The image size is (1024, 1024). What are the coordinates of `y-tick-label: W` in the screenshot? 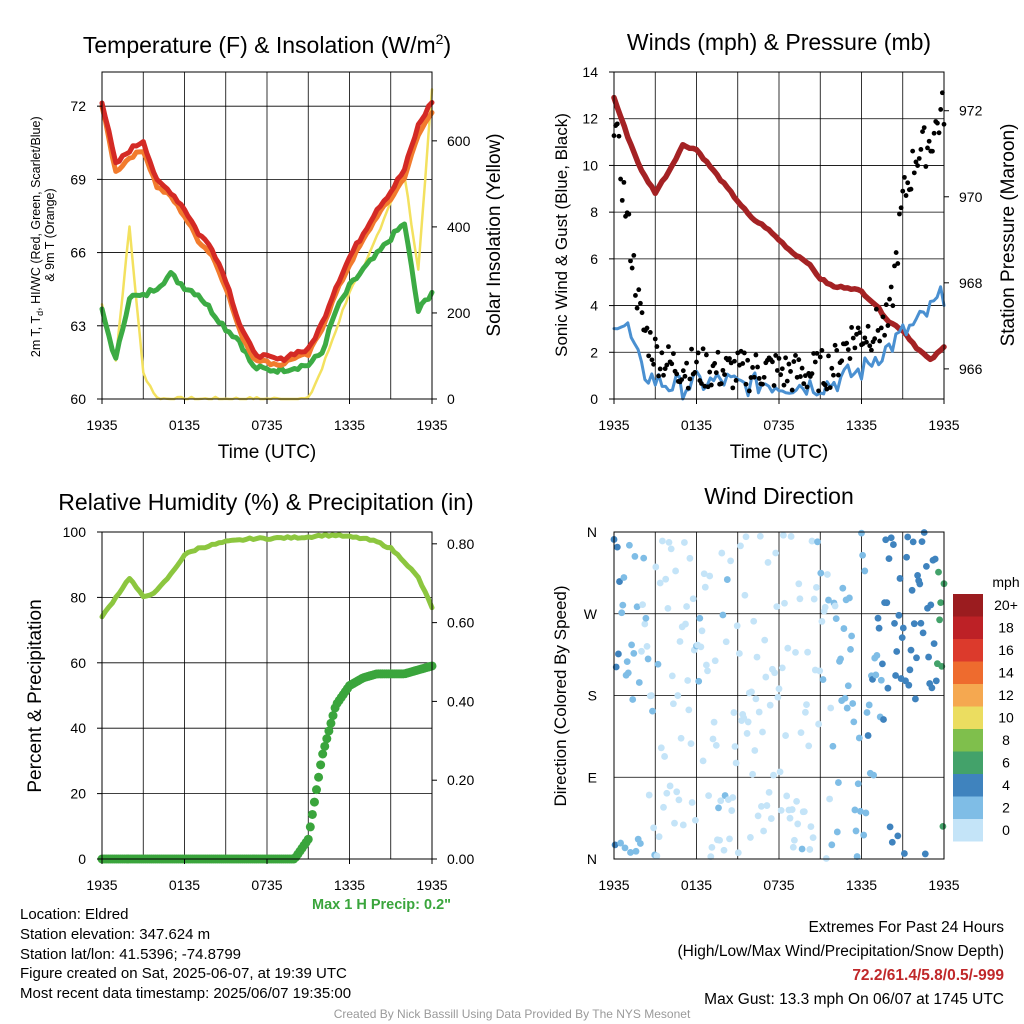 It's located at (591, 614).